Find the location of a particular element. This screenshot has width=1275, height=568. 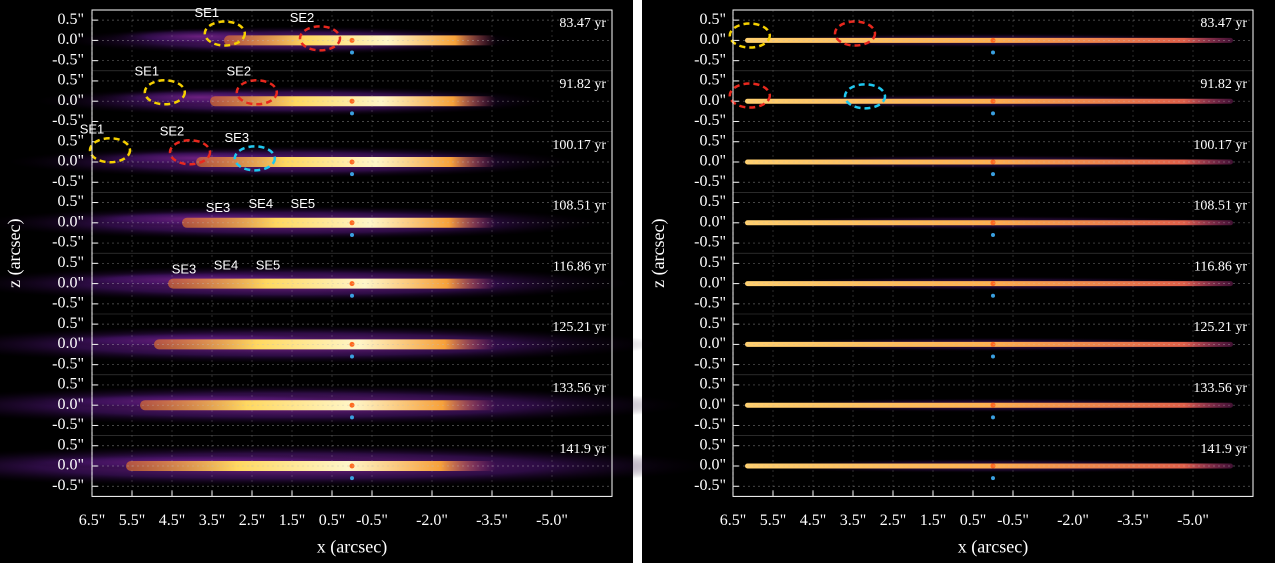

time-label: 116.86 yr is located at coordinates (1220, 266).